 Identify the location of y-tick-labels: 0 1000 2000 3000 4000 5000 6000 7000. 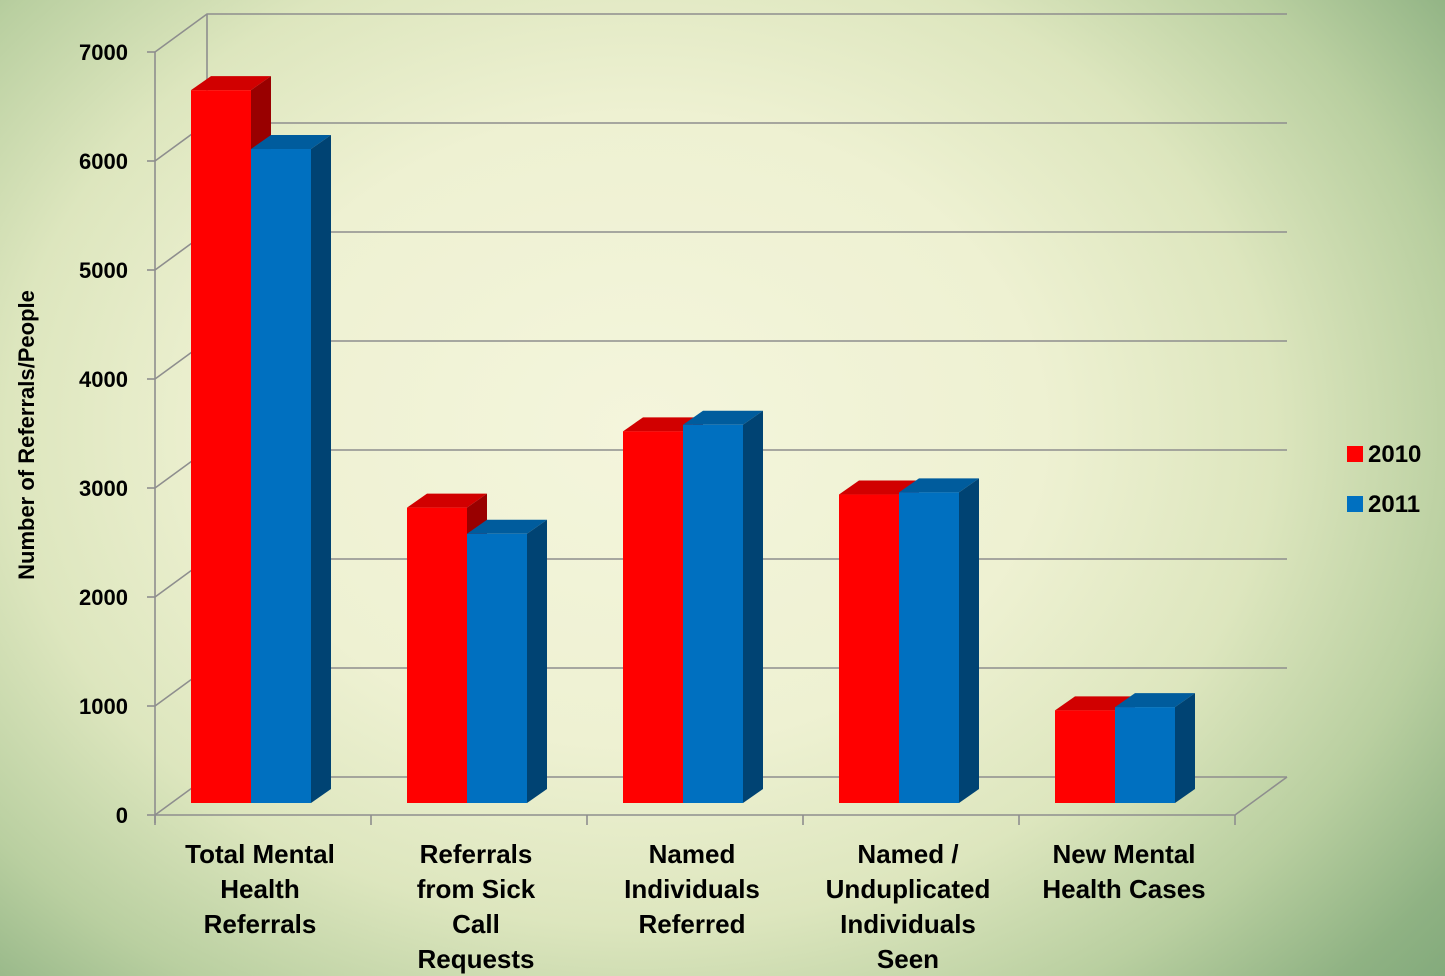
(103, 434).